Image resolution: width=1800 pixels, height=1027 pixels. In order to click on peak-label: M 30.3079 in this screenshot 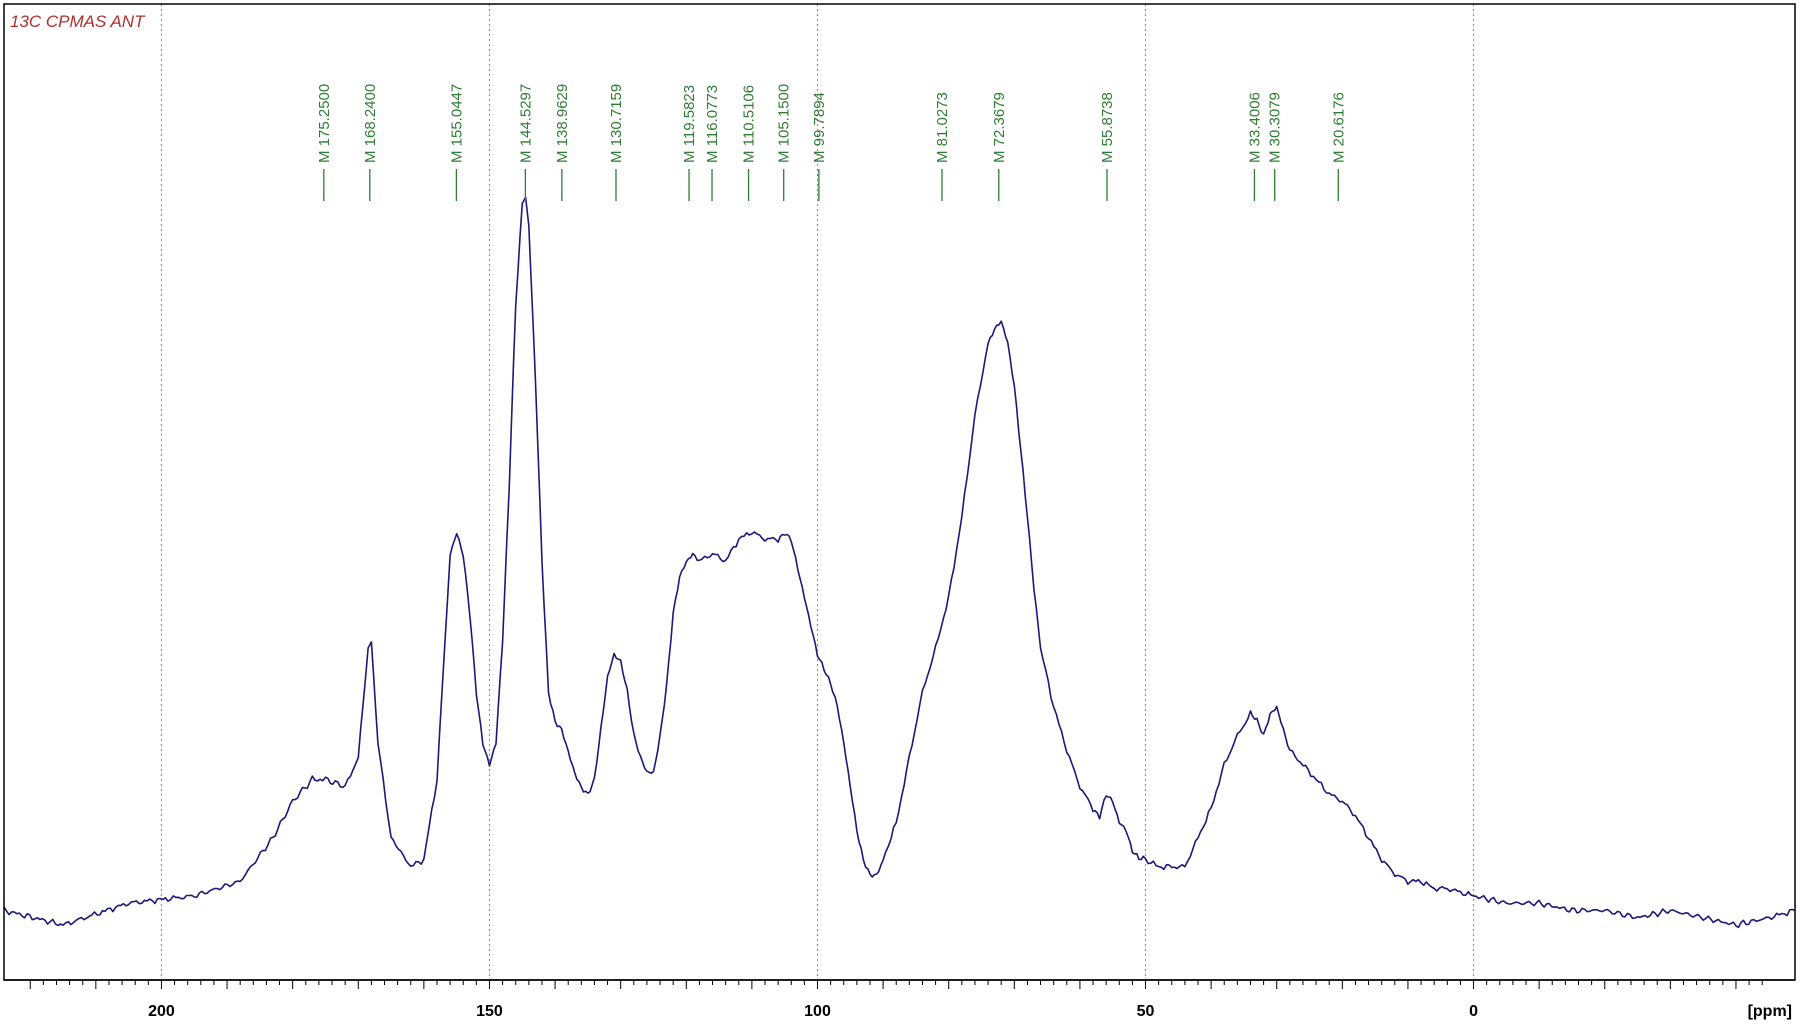, I will do `click(1275, 127)`.